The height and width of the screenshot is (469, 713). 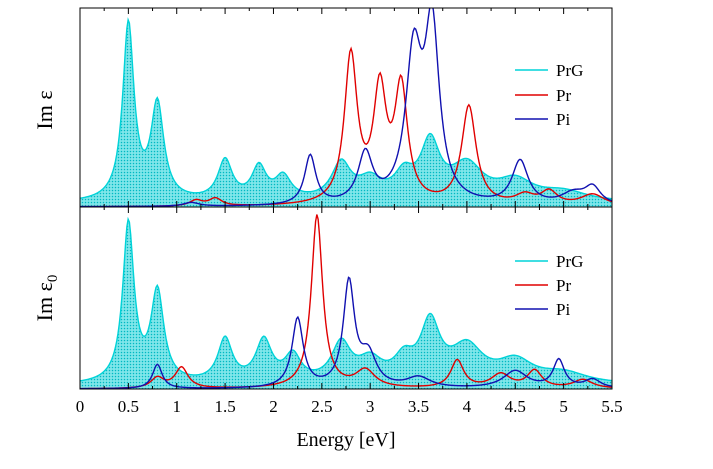 I want to click on top-legend-label-pi: Pi, so click(x=563, y=119).